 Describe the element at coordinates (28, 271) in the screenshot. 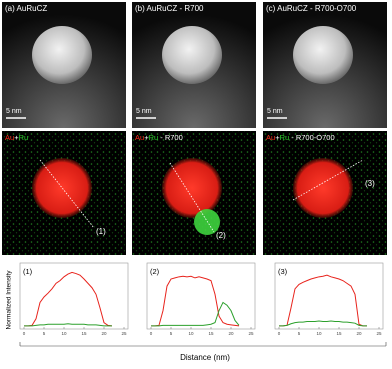

I see `chart-title: (1)` at that location.